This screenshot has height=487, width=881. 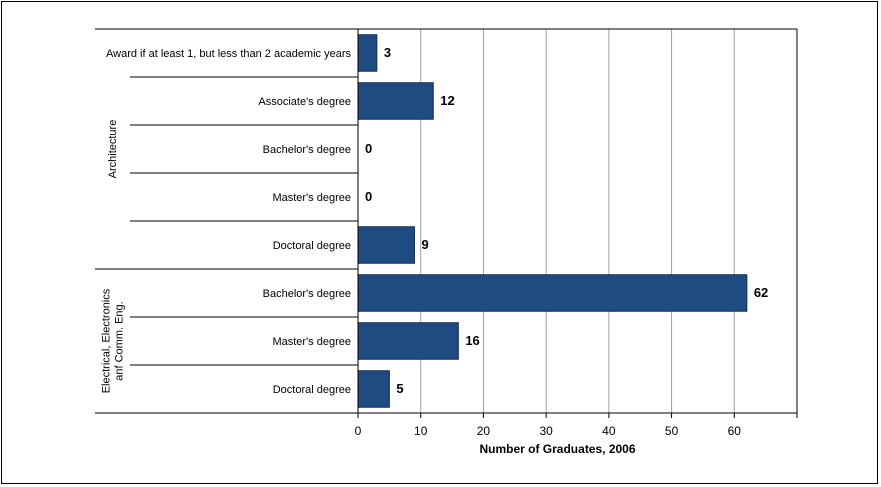 I want to click on x-tick-label: 30, so click(x=546, y=431).